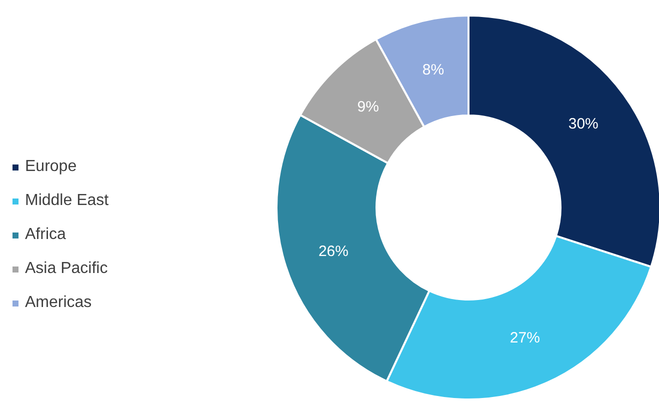 The image size is (659, 407). What do you see at coordinates (66, 269) in the screenshot?
I see `legend-label: Asia Pacific` at bounding box center [66, 269].